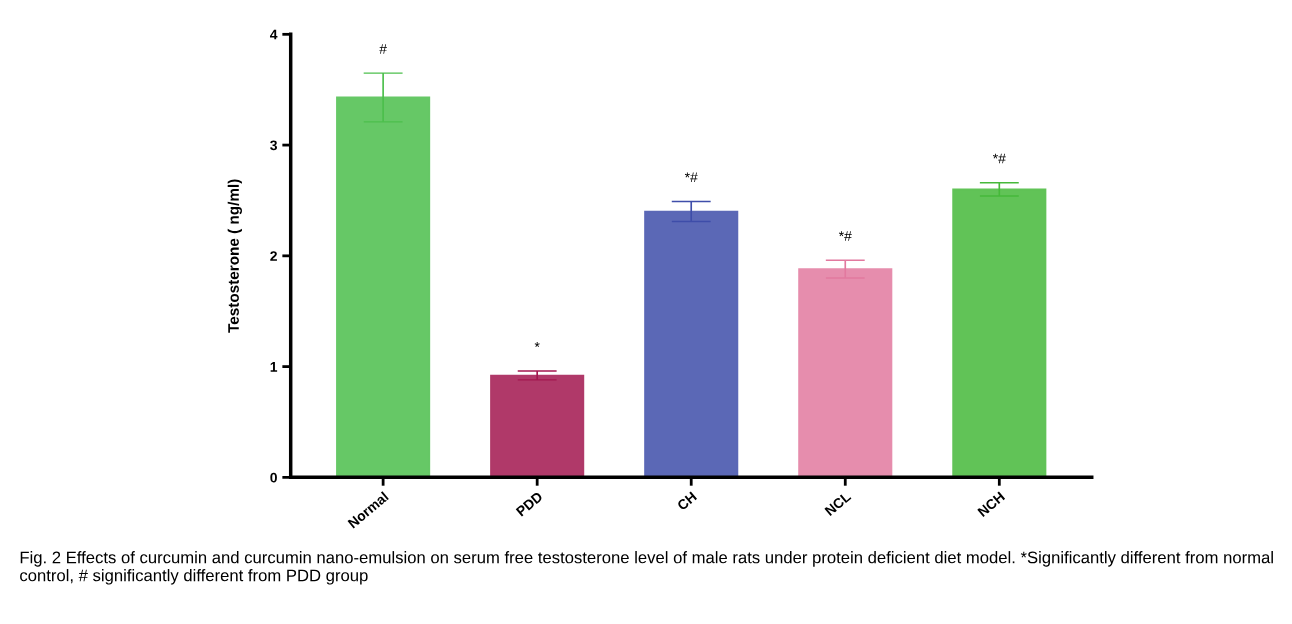 This screenshot has width=1292, height=624. What do you see at coordinates (274, 367) in the screenshot?
I see `y-tick-label: 1` at bounding box center [274, 367].